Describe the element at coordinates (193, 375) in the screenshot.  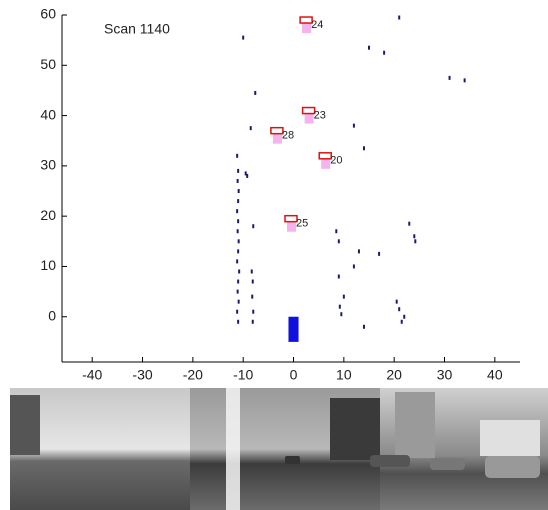
I see `x-tick-label: -20` at that location.